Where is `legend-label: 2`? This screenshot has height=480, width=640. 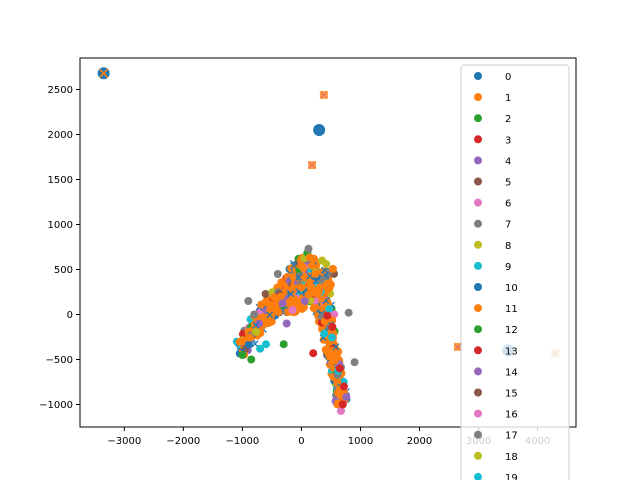 legend-label: 2 is located at coordinates (508, 119).